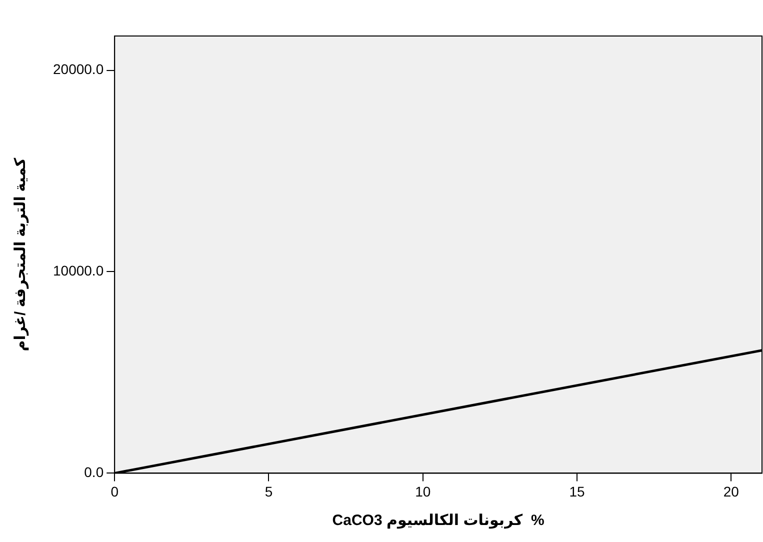  What do you see at coordinates (577, 491) in the screenshot?
I see `x-tick-label: 15` at bounding box center [577, 491].